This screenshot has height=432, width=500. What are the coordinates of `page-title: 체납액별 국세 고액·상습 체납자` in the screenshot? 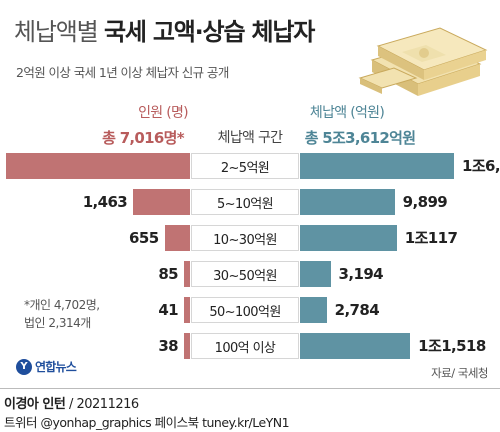 It's located at (164, 29).